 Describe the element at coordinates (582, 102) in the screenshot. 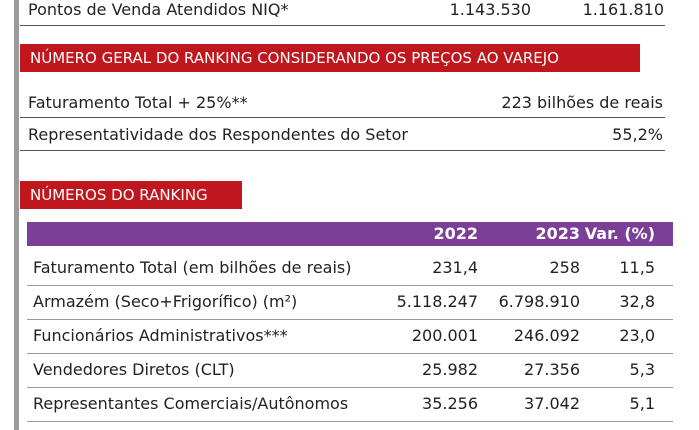

I see `cell: 223 bilhões de reais` at that location.